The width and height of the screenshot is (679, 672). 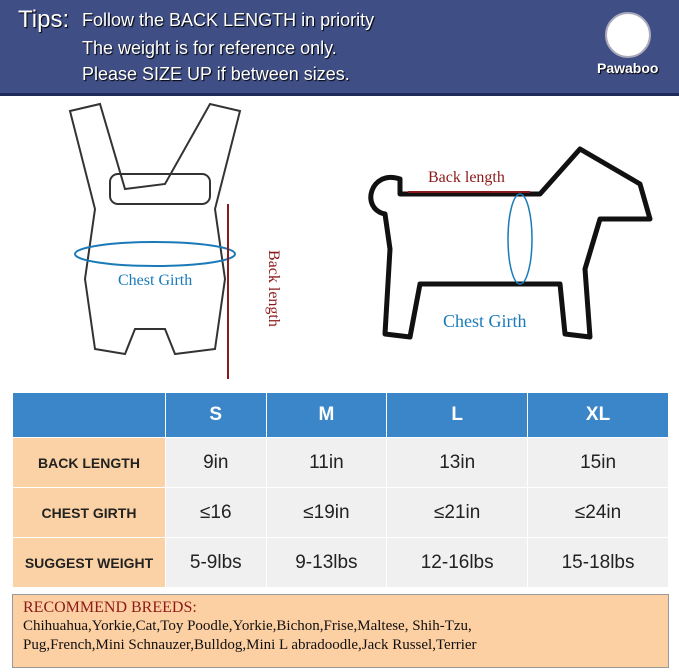 I want to click on table-row: CHEST GIRTH ≤16 ≤19in ≤21in ≤24in, so click(x=340, y=512).